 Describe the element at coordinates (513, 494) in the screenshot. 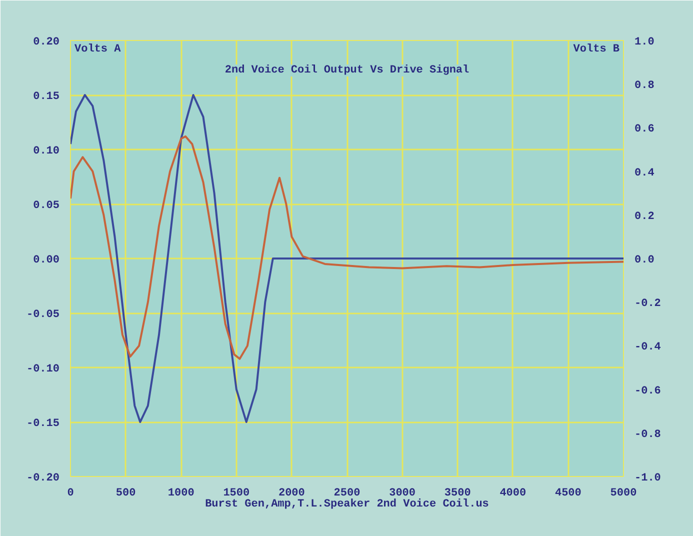

I see `x-tick-label: 4000` at that location.